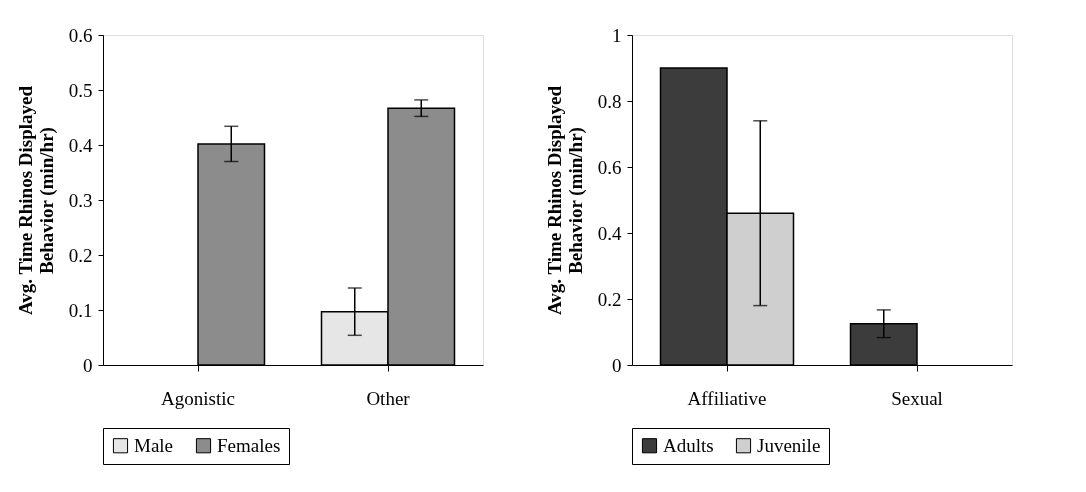 The image size is (1086, 492). Describe the element at coordinates (249, 445) in the screenshot. I see `legend-label: Females` at that location.